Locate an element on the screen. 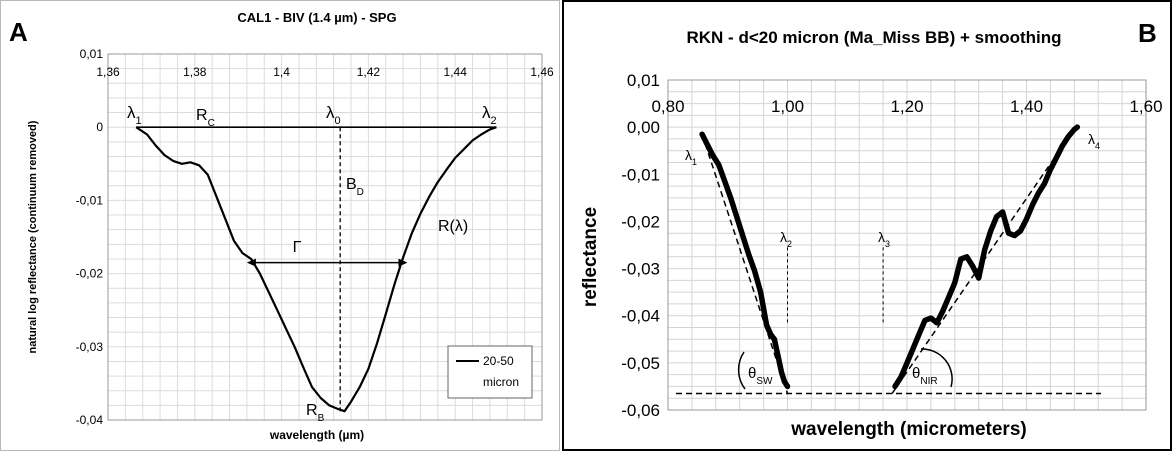 Image resolution: width=1172 pixels, height=451 pixels. y-tick-label: -0,05 is located at coordinates (640, 363).